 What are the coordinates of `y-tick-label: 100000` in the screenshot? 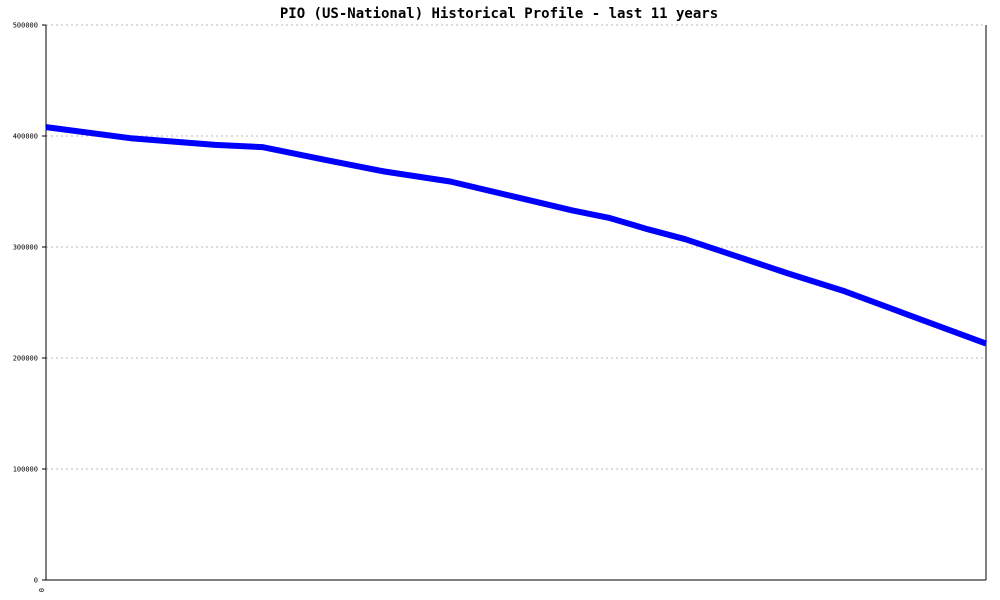 It's located at (25, 470).